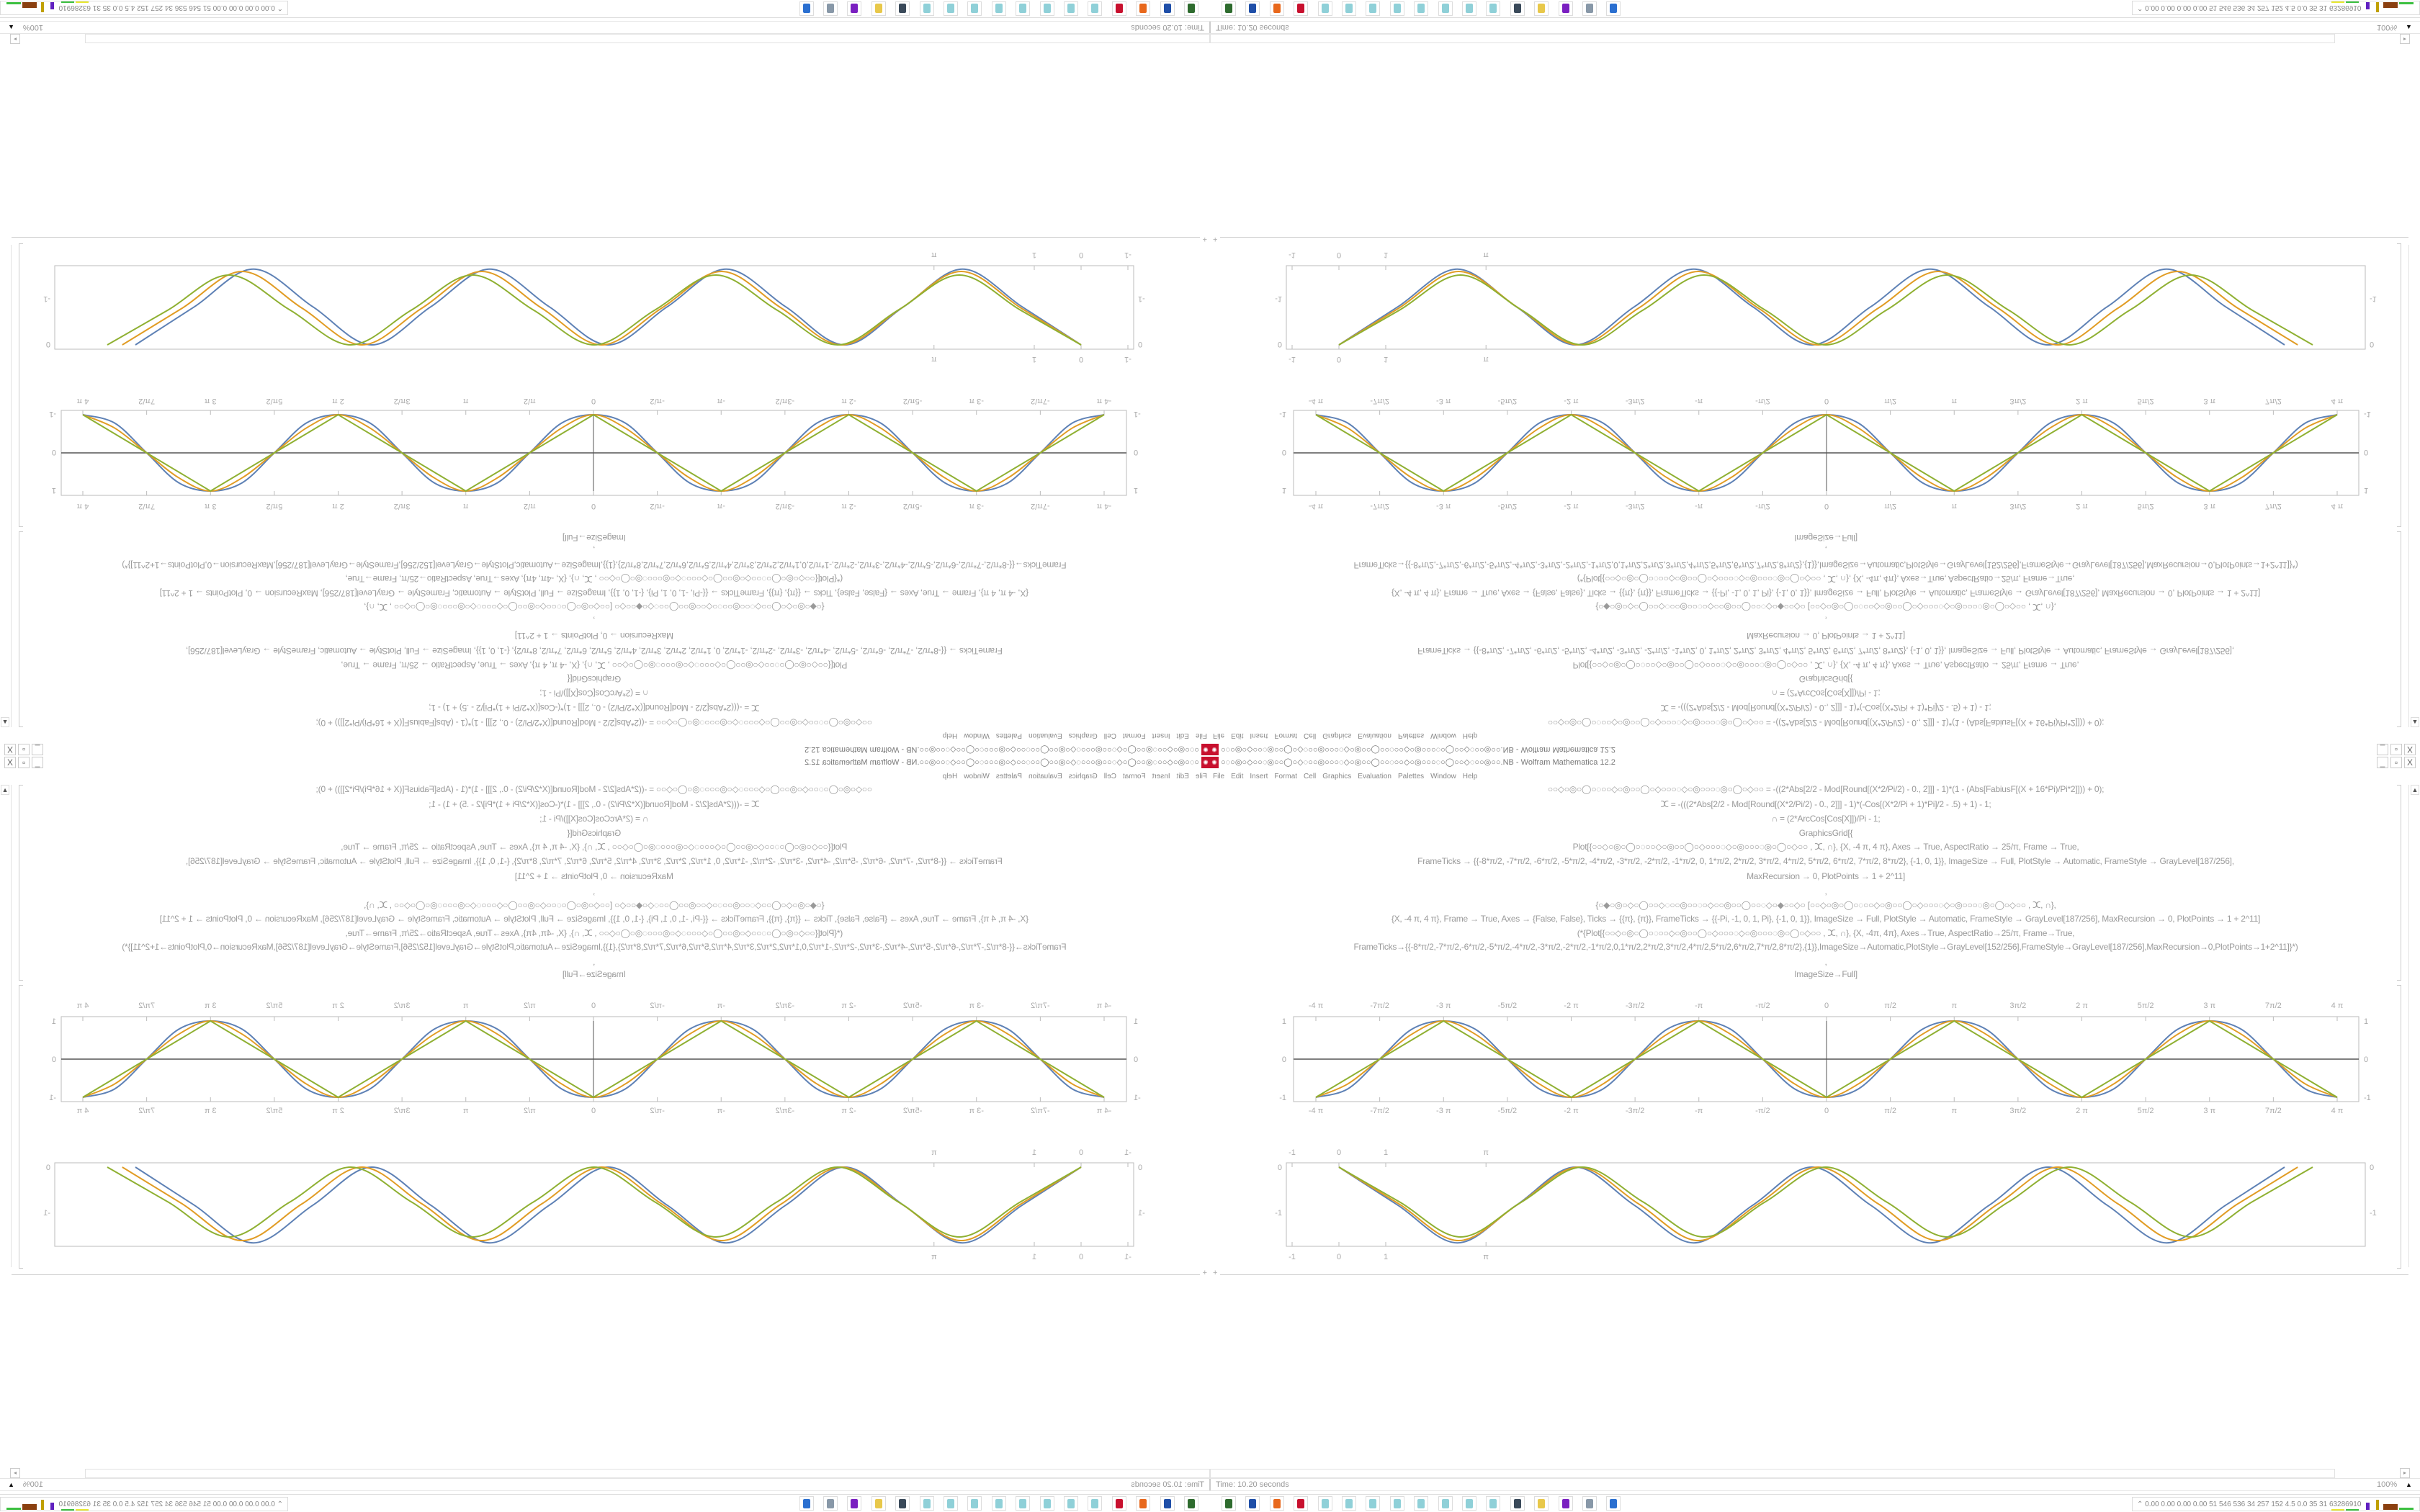  Describe the element at coordinates (647, 1473) in the screenshot. I see `horizontal-scrollbar` at that location.